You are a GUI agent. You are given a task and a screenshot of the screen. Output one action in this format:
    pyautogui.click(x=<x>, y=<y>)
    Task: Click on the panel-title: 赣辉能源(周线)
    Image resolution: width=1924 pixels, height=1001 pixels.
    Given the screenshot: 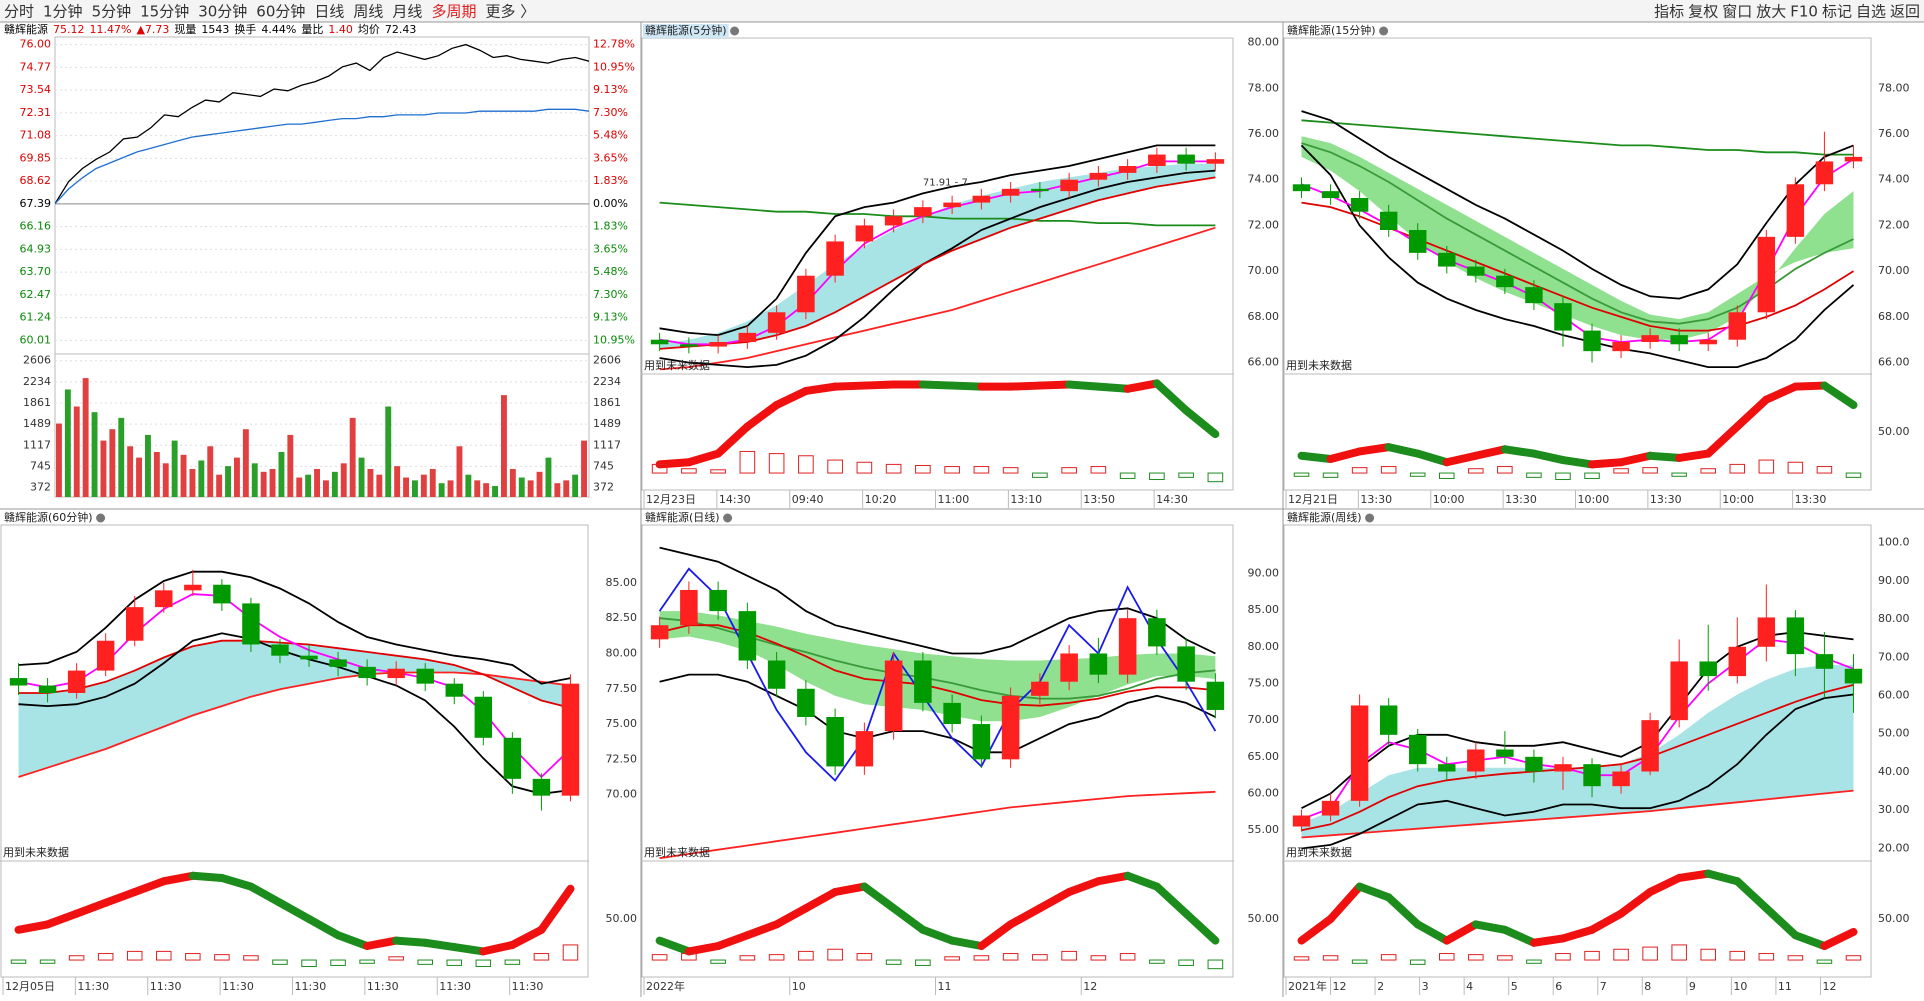 What is the action you would take?
    pyautogui.click(x=1324, y=517)
    